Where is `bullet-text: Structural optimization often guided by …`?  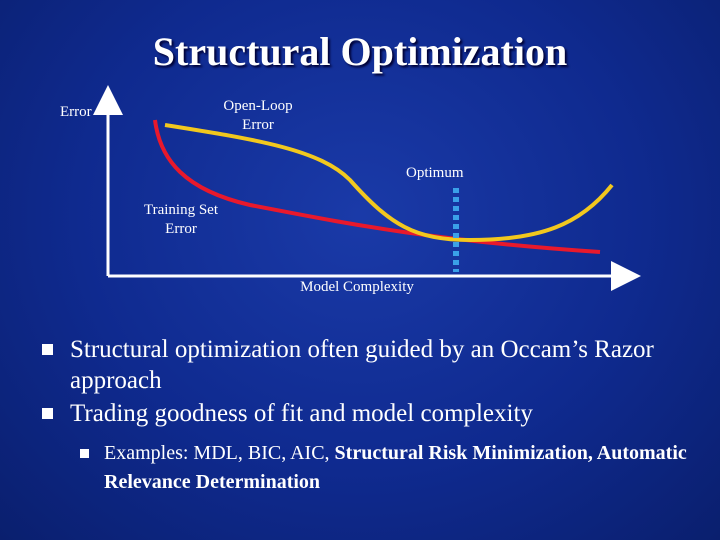
bullet-text: Structural optimization often guided by … is located at coordinates (362, 365).